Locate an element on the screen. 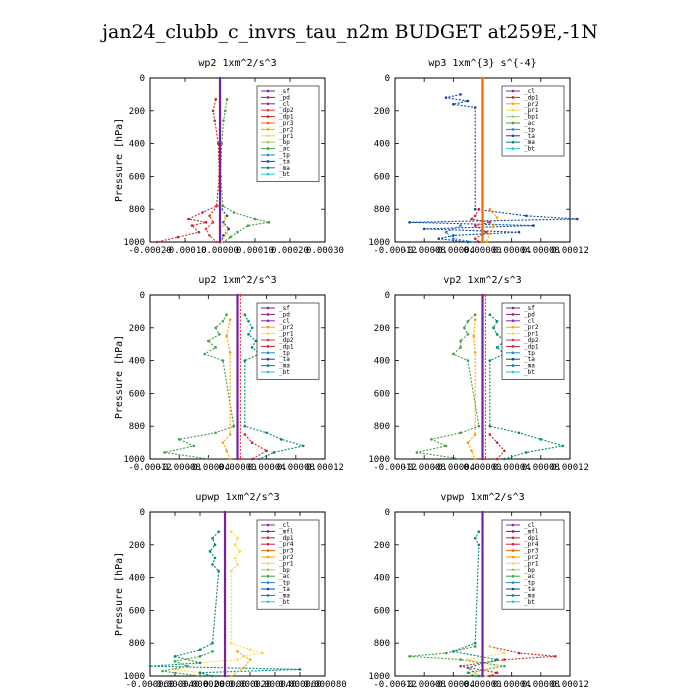 Image resolution: width=700 pixels, height=700 pixels. y-tick-label: 600 is located at coordinates (137, 611).